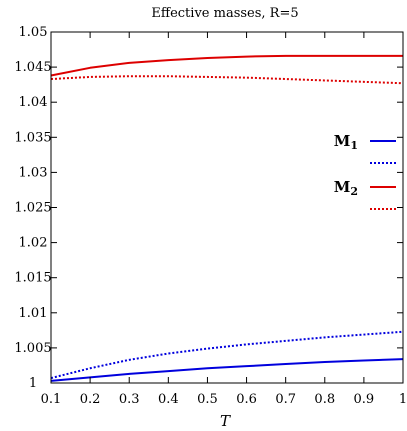 Image resolution: width=407 pixels, height=431 pixels. I want to click on y-tick-label-0: 1, so click(33, 383).